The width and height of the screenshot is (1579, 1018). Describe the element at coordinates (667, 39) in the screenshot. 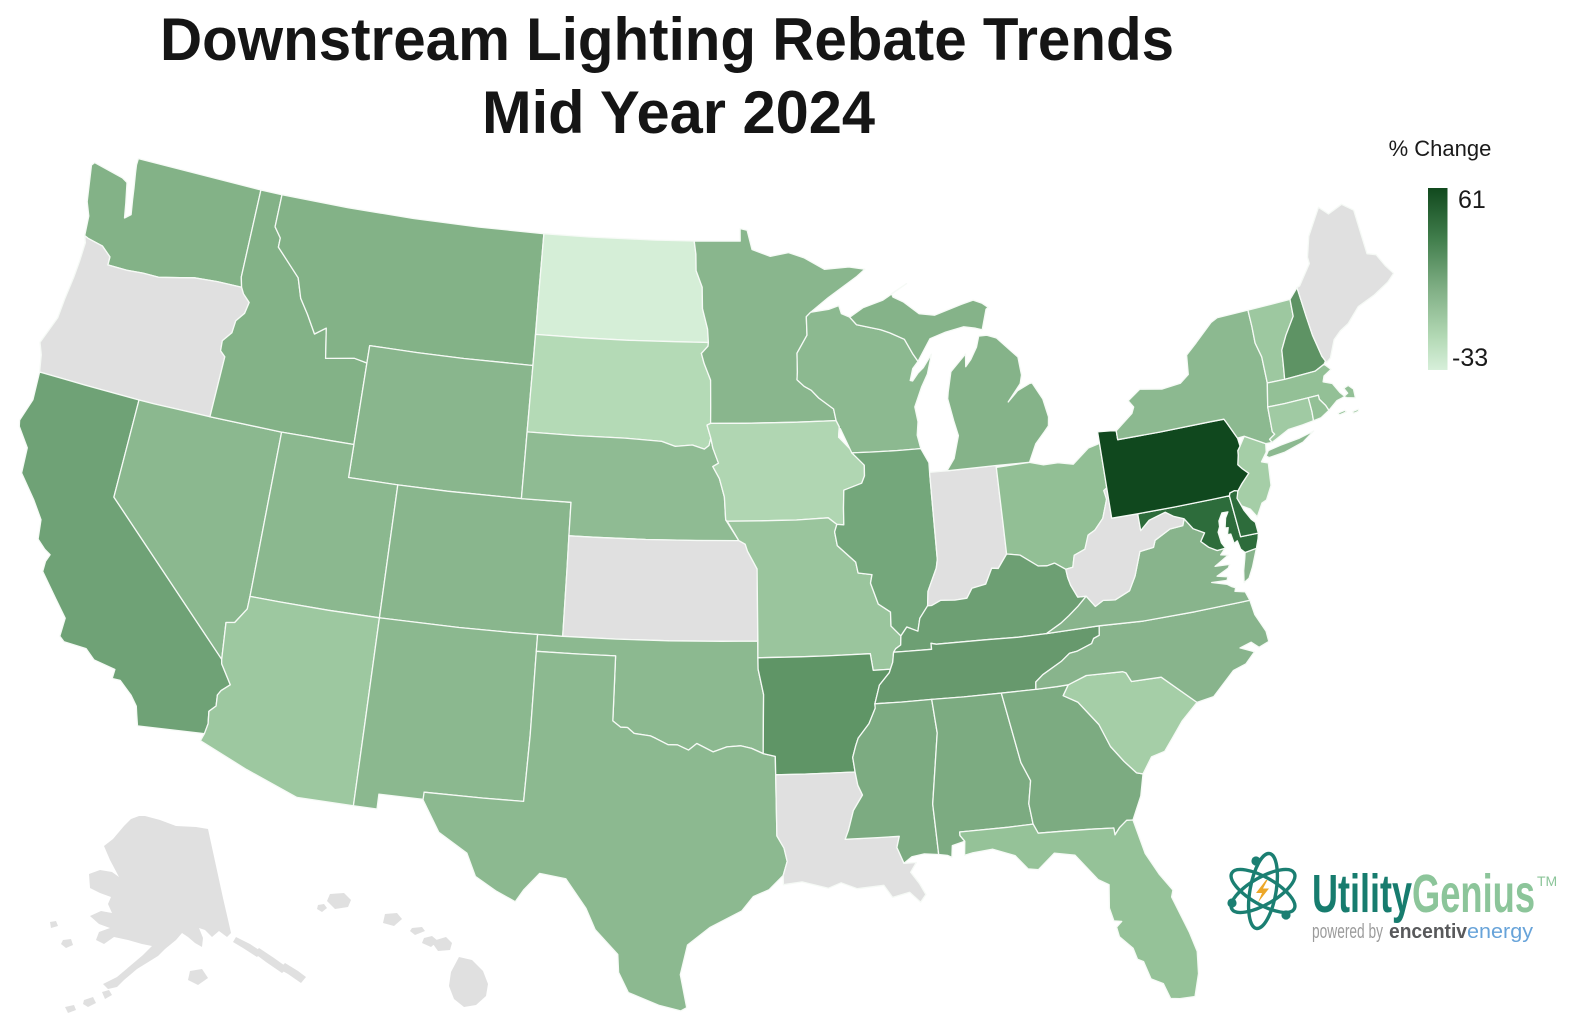

I see `svg-text:Downstream Lighting Rebate Tre: Downstream Lighting Rebate Trends` at that location.